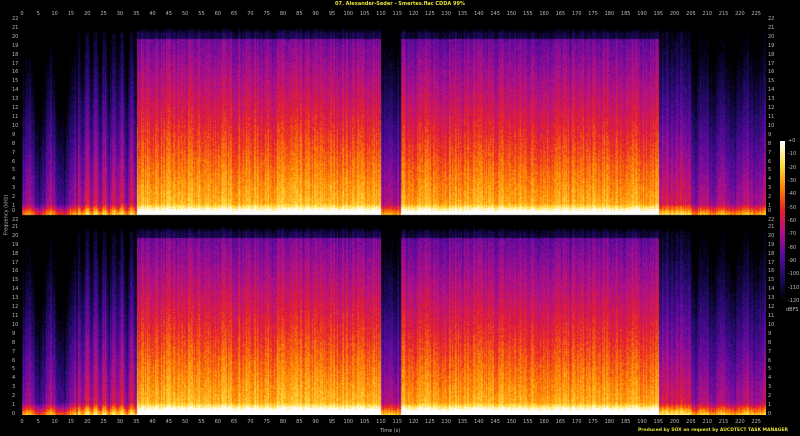  What do you see at coordinates (771, 226) in the screenshot?
I see `y-tick-right: 21` at bounding box center [771, 226].